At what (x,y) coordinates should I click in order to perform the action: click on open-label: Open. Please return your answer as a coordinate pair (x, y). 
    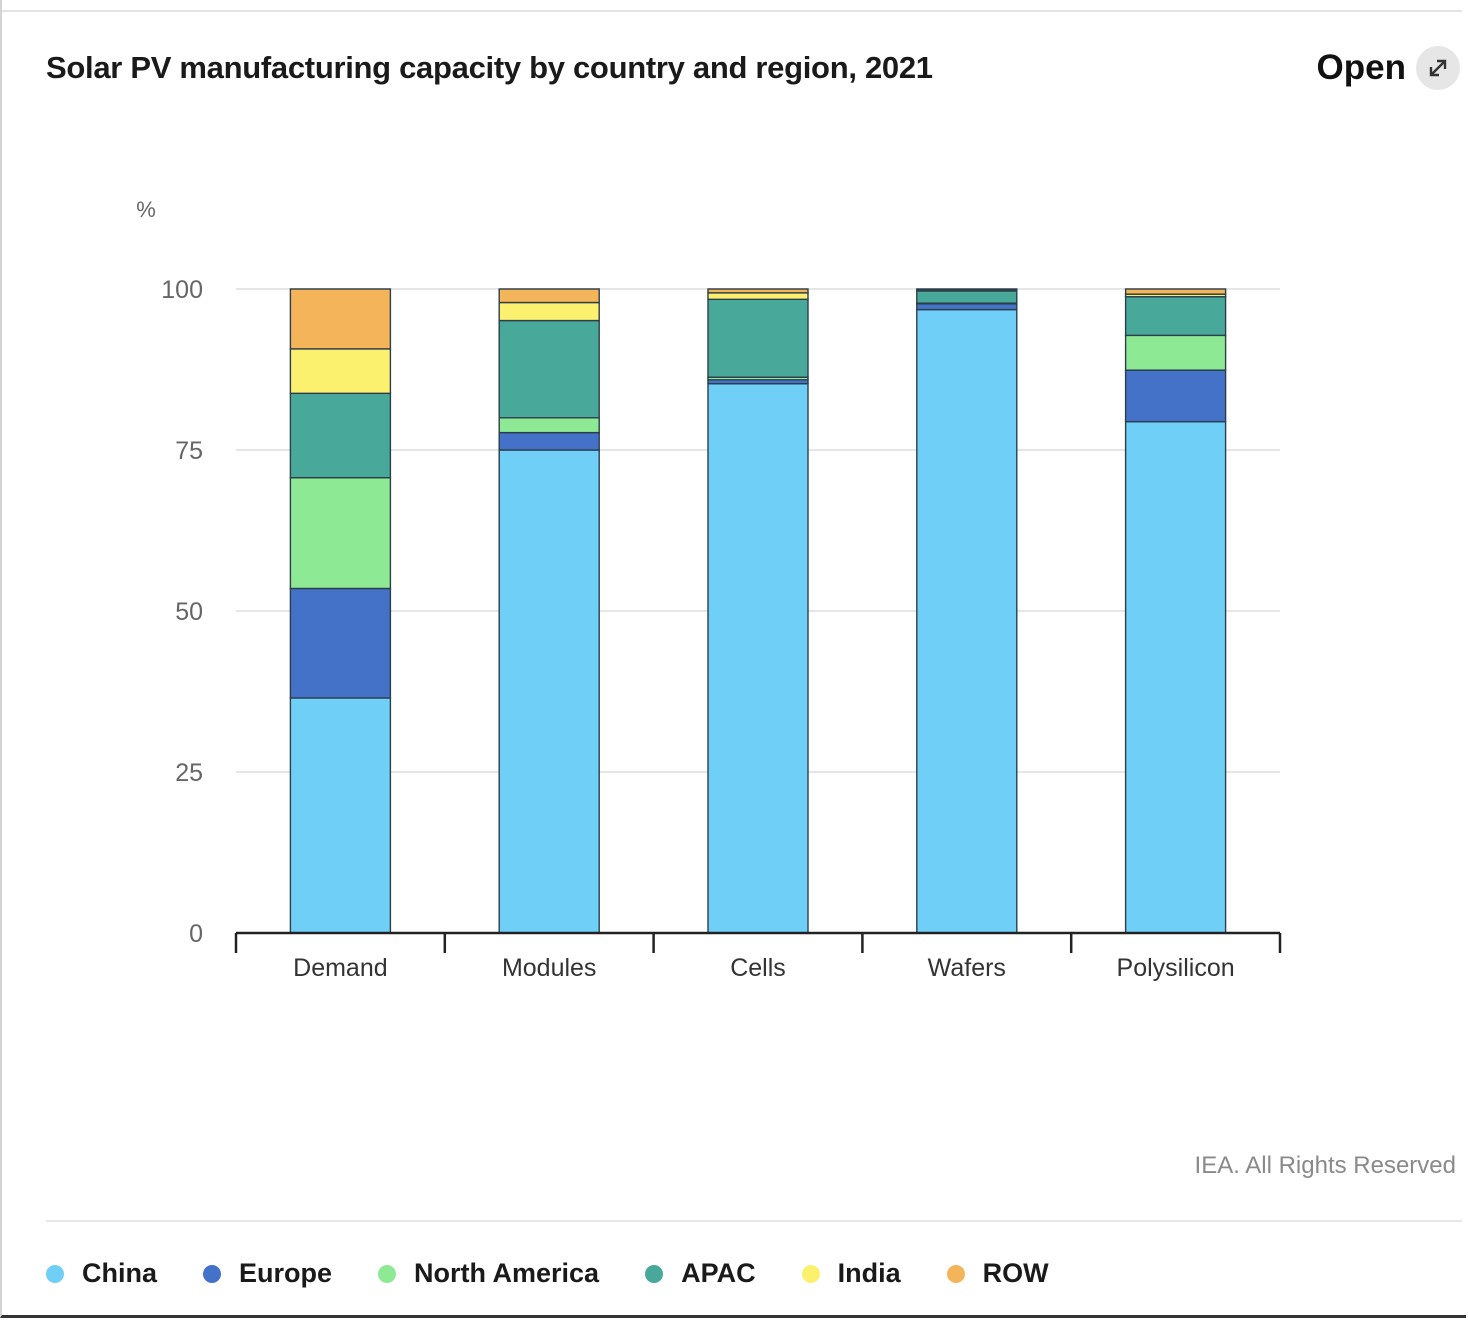
    Looking at the image, I should click on (1361, 67).